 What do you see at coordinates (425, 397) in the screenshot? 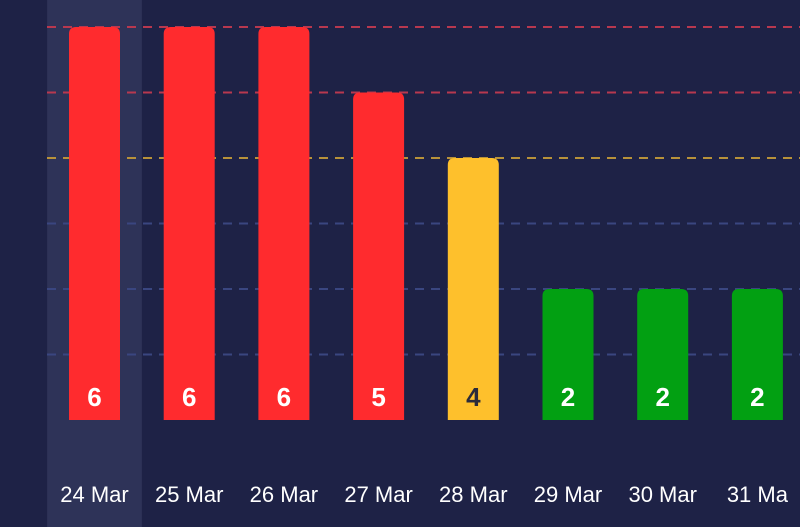
I see `value-label-layer: 6 6 6 5 4 2 2 2` at bounding box center [425, 397].